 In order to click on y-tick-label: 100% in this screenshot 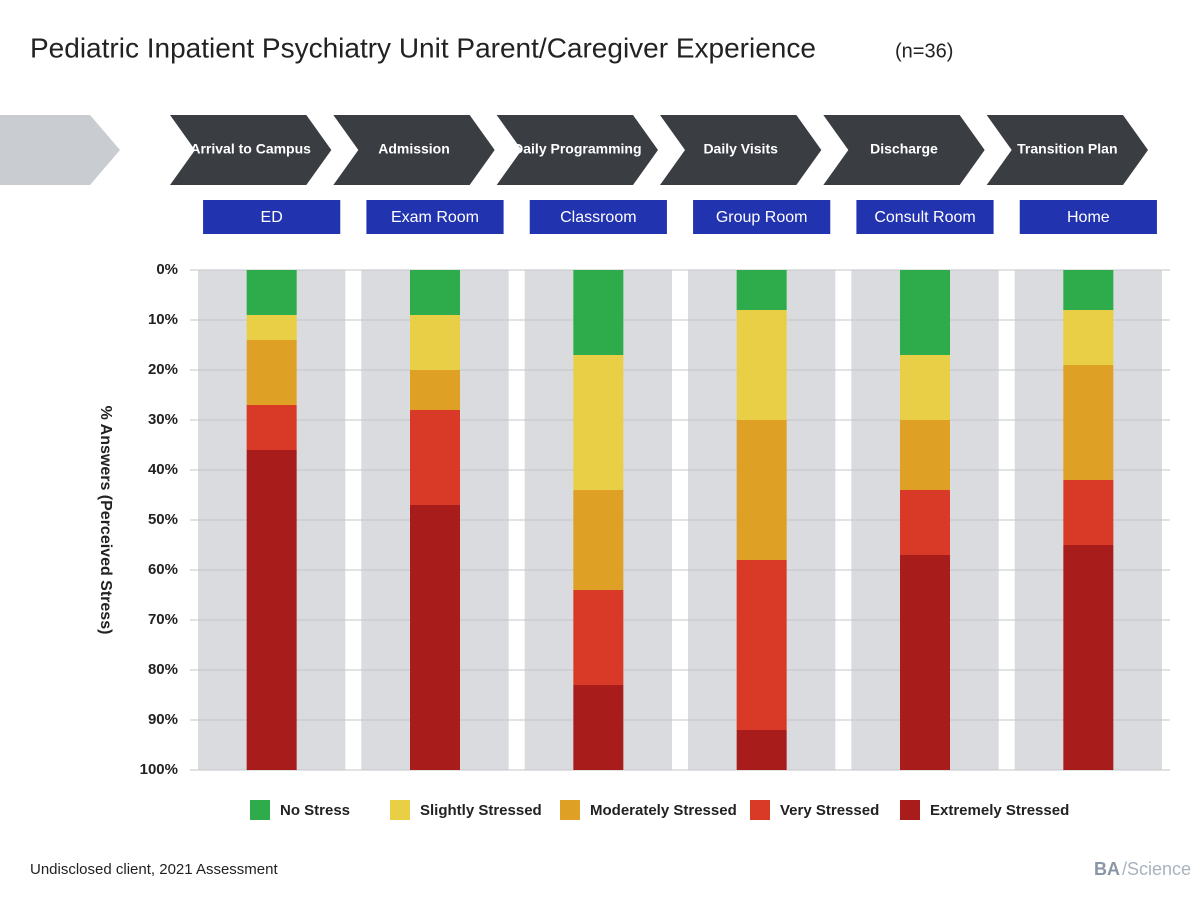, I will do `click(159, 769)`.